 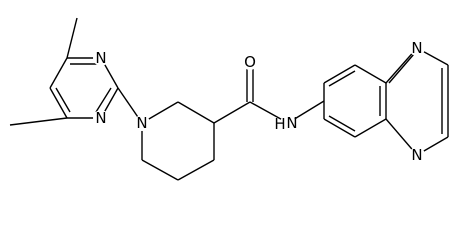 What do you see at coordinates (279, 124) in the screenshot?
I see `atom-label: H` at bounding box center [279, 124].